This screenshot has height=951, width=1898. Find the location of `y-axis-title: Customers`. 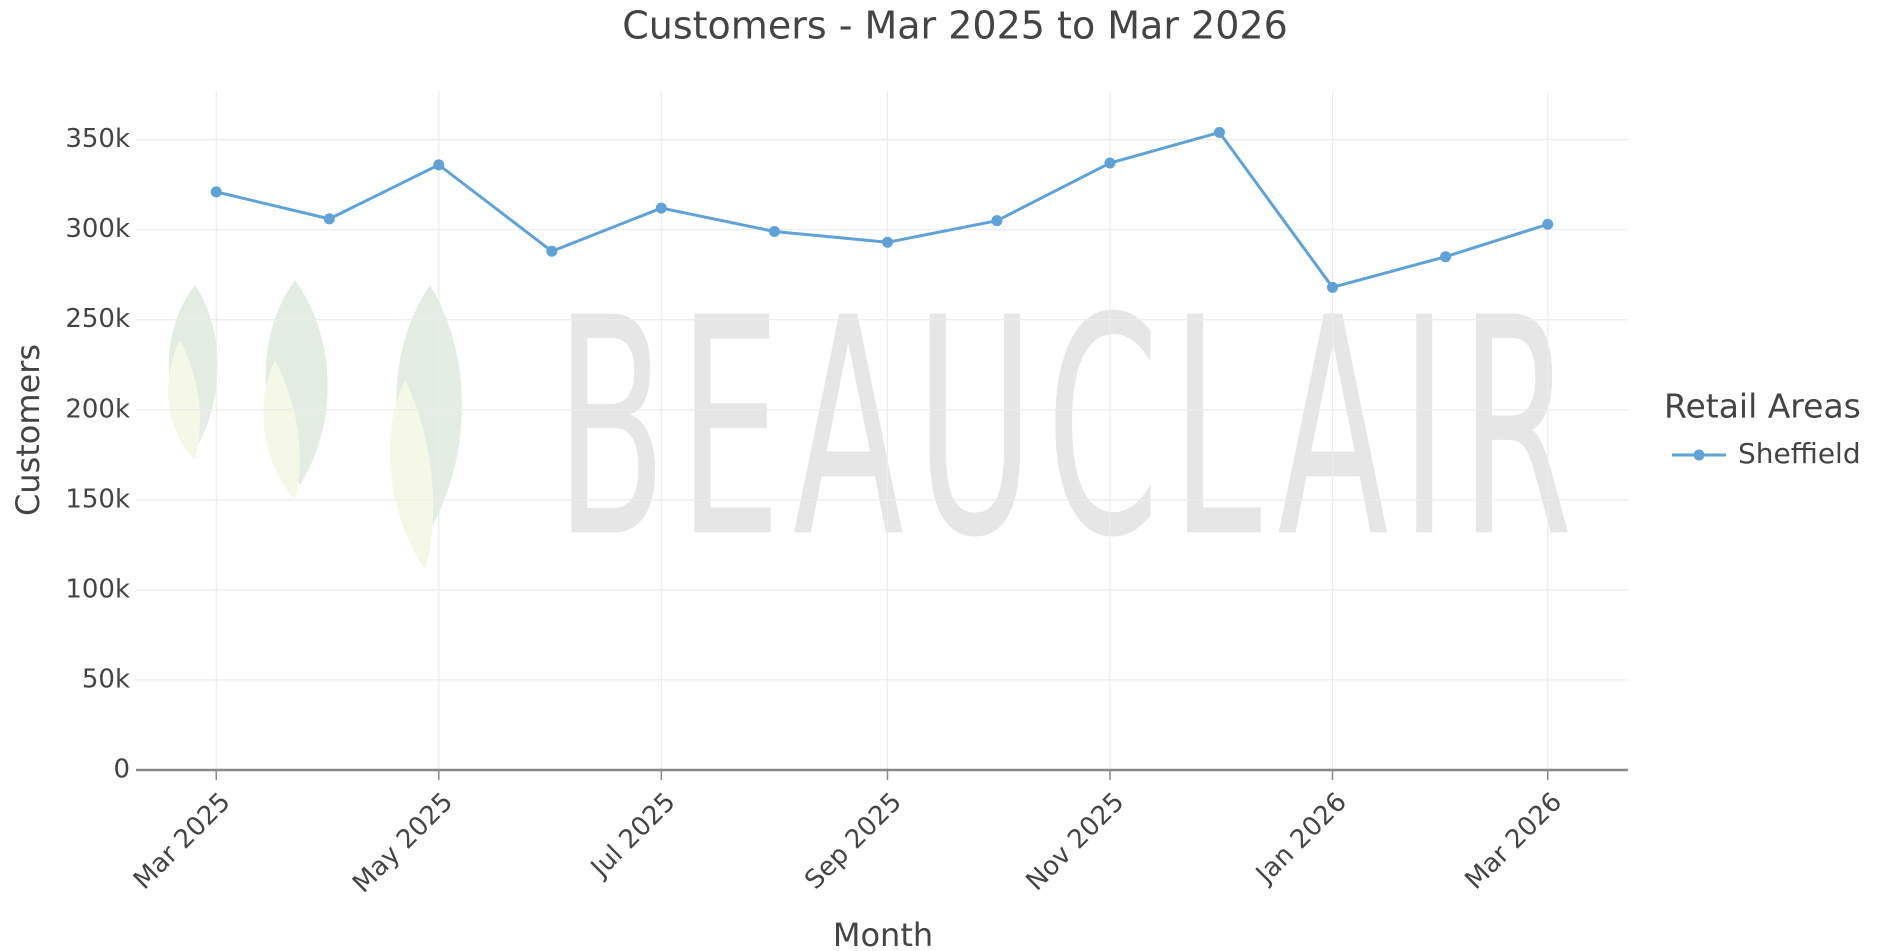

y-axis-title: Customers is located at coordinates (28, 430).